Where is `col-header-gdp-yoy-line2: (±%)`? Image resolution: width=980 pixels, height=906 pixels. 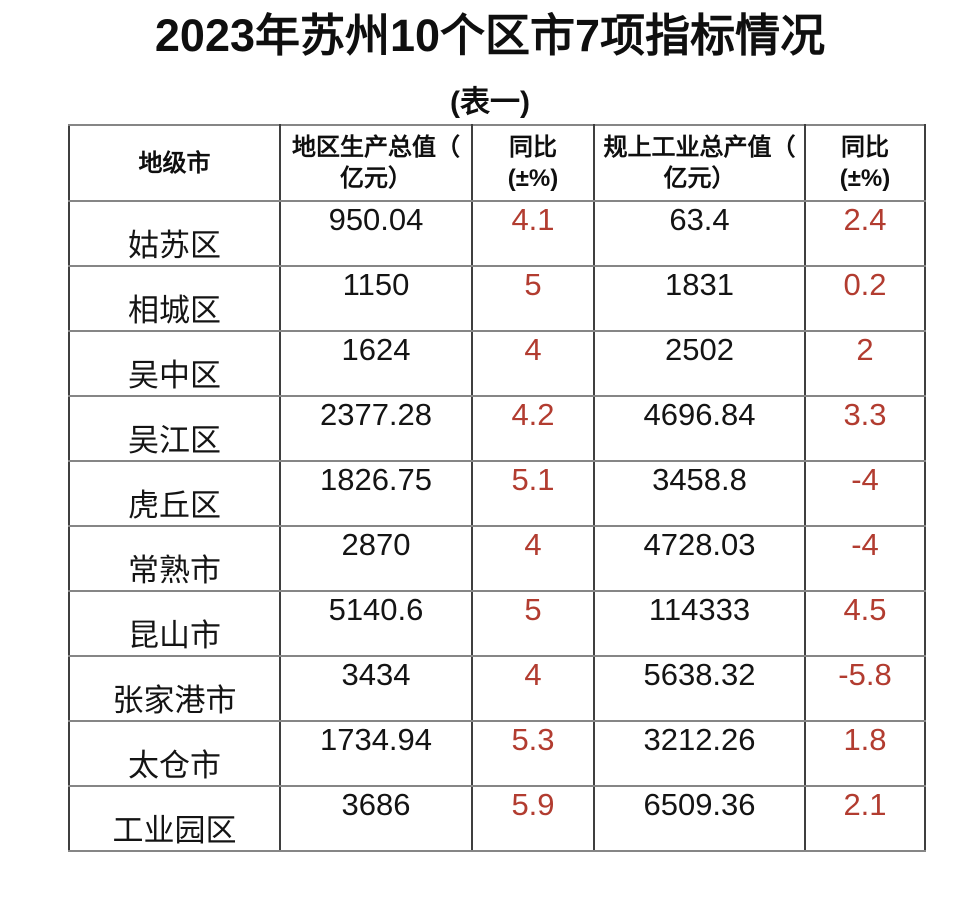 col-header-gdp-yoy-line2: (±%) is located at coordinates (533, 178).